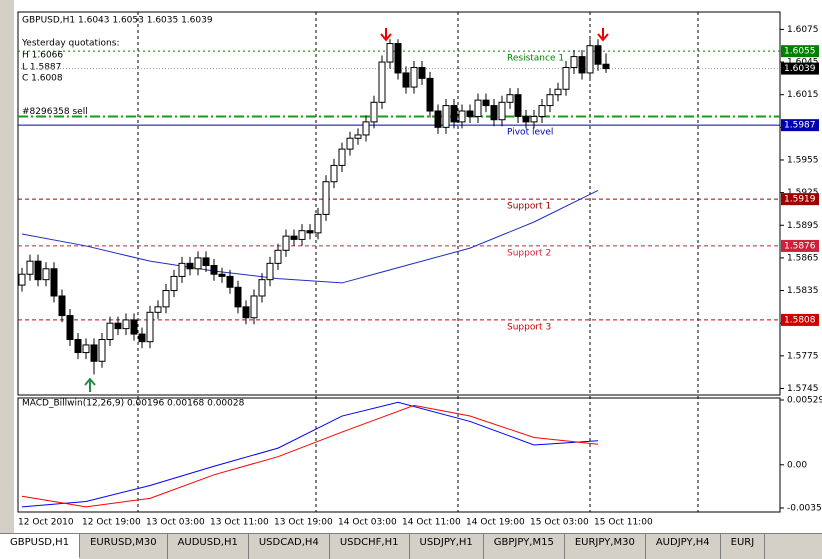  Describe the element at coordinates (530, 133) in the screenshot. I see `level-label: Pivot level` at that location.